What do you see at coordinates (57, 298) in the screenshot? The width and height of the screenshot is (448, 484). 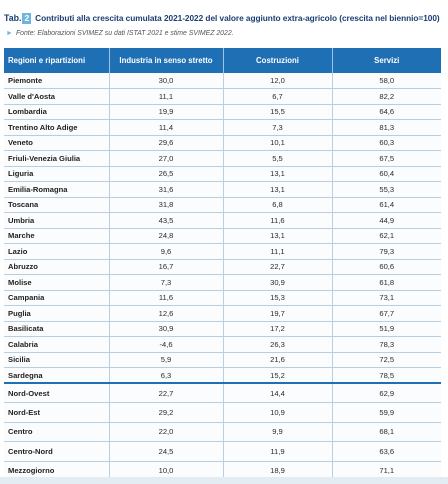 I see `row-label: Campania` at bounding box center [57, 298].